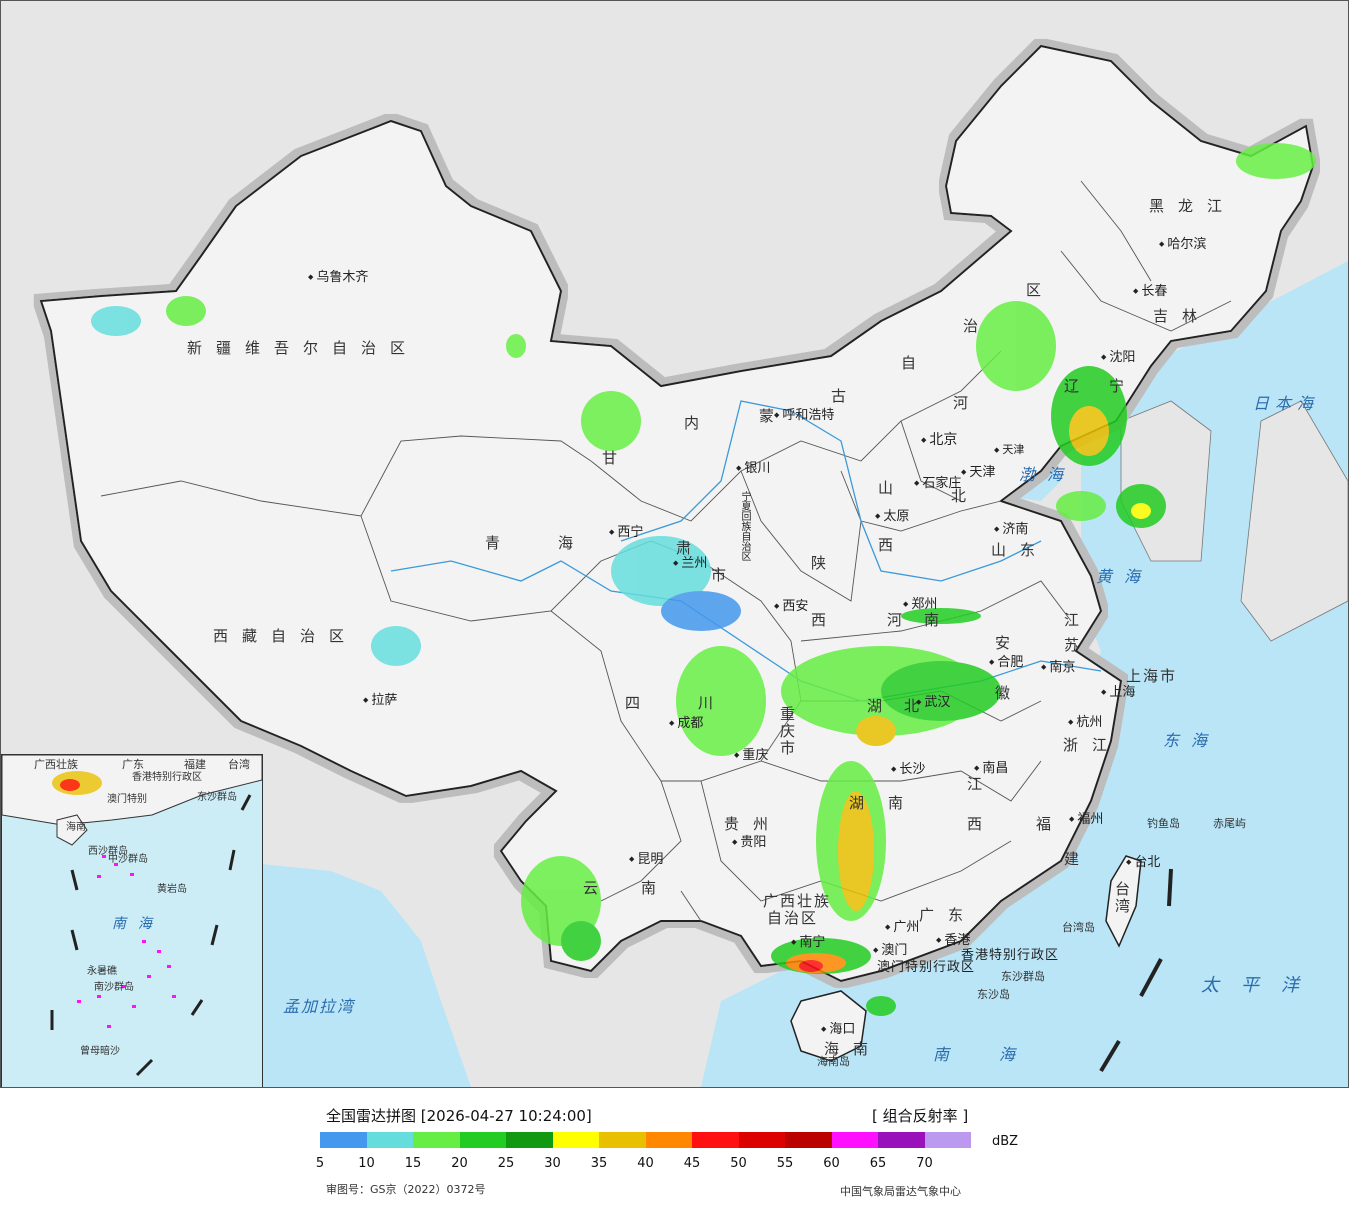 The image size is (1349, 1208). Describe the element at coordinates (1009, 449) in the screenshot. I see `label-tianjin-prov: 天津` at that location.